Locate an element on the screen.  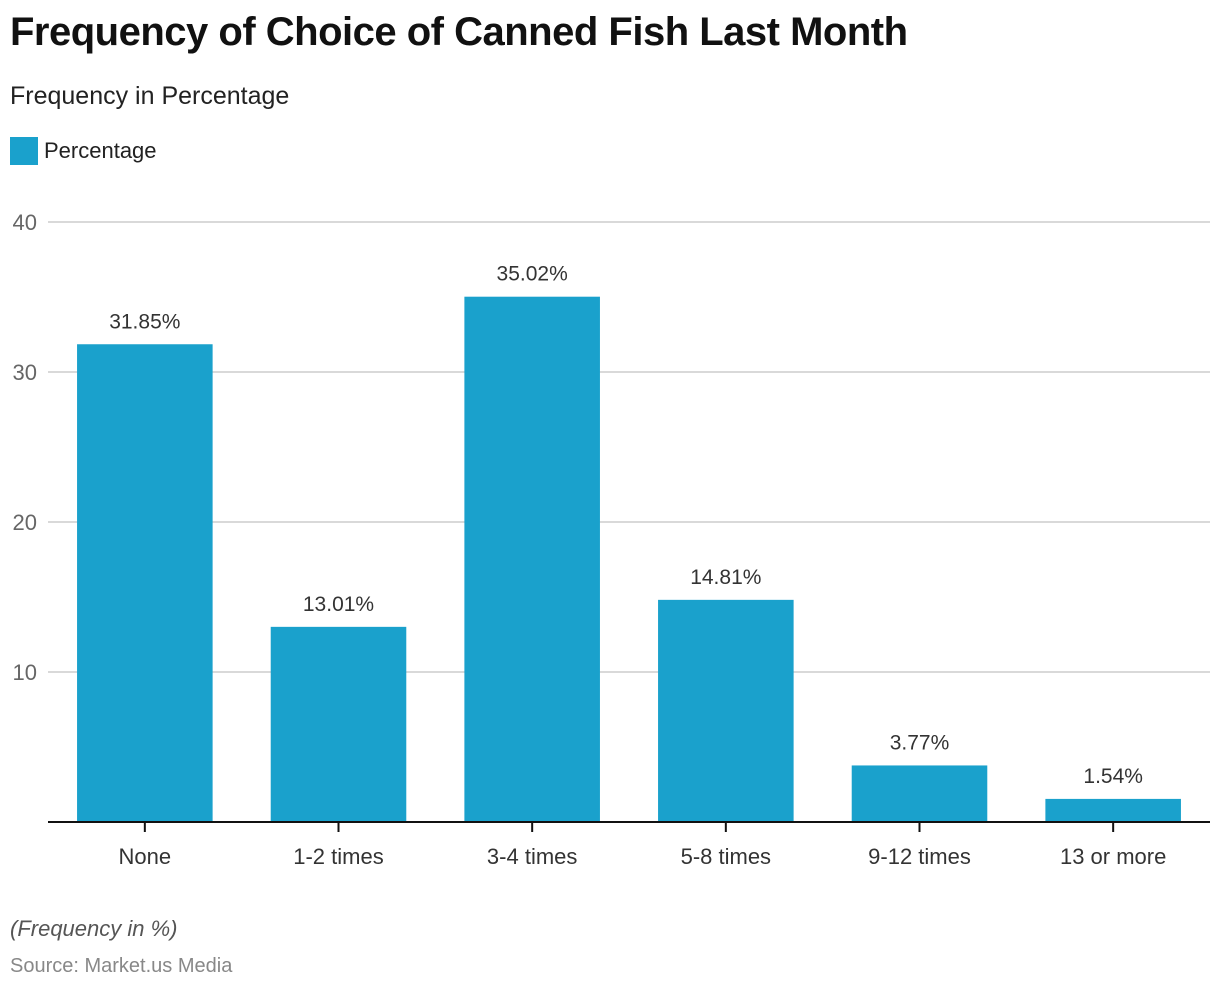
x-tick-label: 13 or more is located at coordinates (1113, 856).